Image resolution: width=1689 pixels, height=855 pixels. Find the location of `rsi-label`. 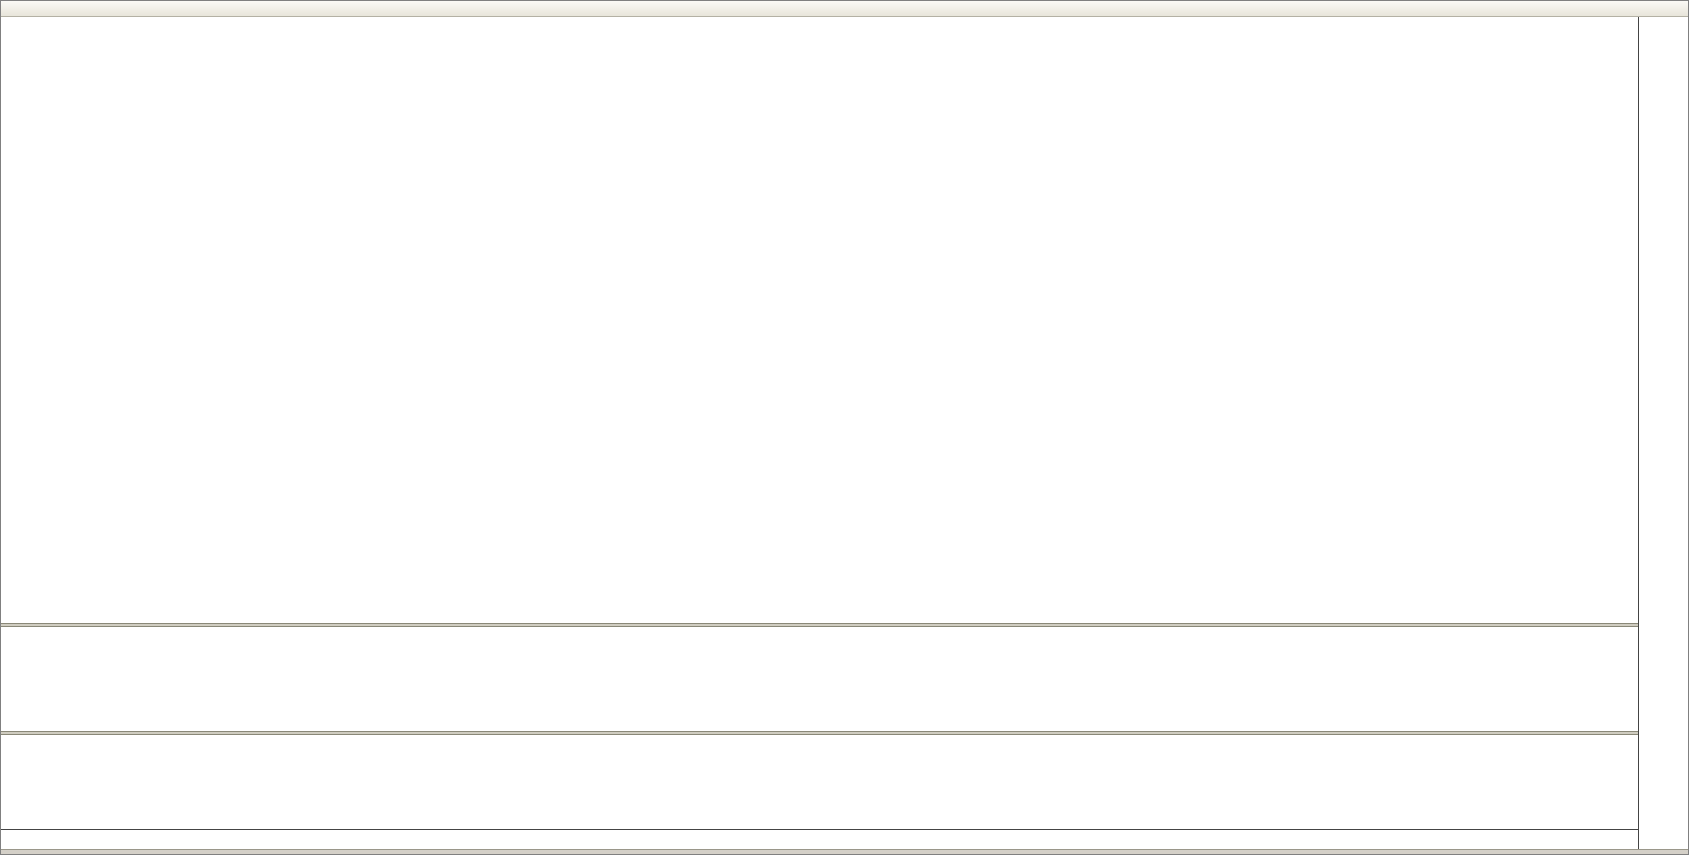

rsi-label is located at coordinates (9, 743).